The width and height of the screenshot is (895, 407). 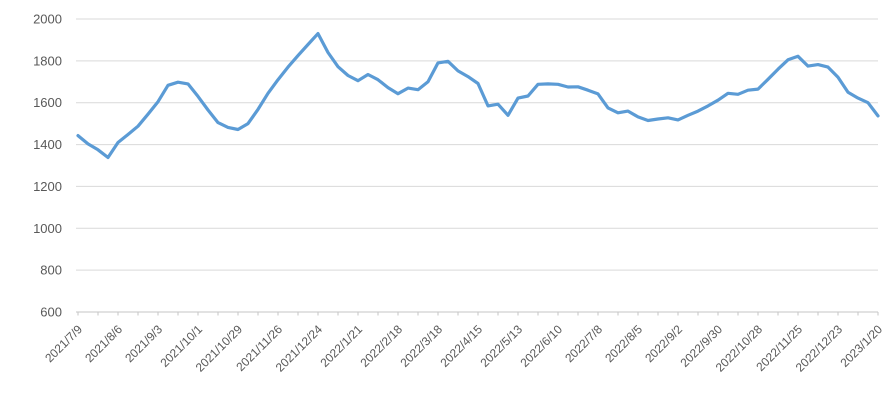 What do you see at coordinates (47, 60) in the screenshot?
I see `y-axis-tick-label: 1800` at bounding box center [47, 60].